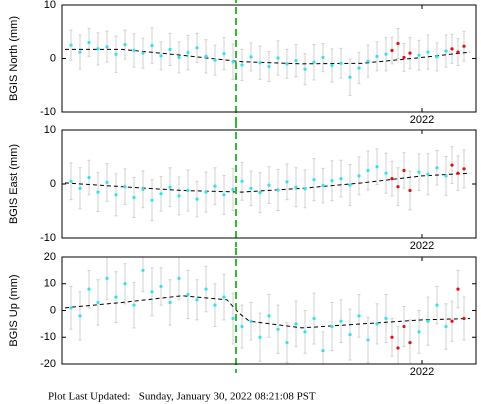  I want to click on y-tick-label: -20, so click(48, 364).